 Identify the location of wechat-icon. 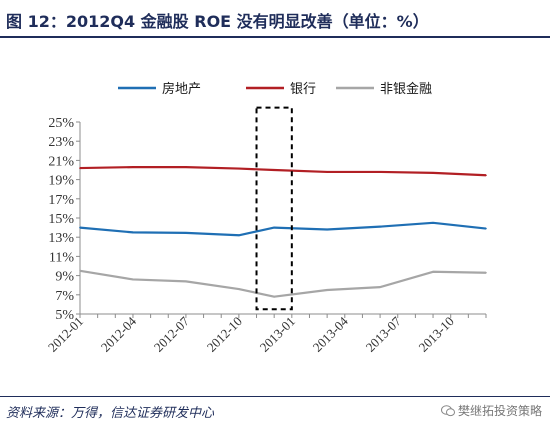
(447, 411).